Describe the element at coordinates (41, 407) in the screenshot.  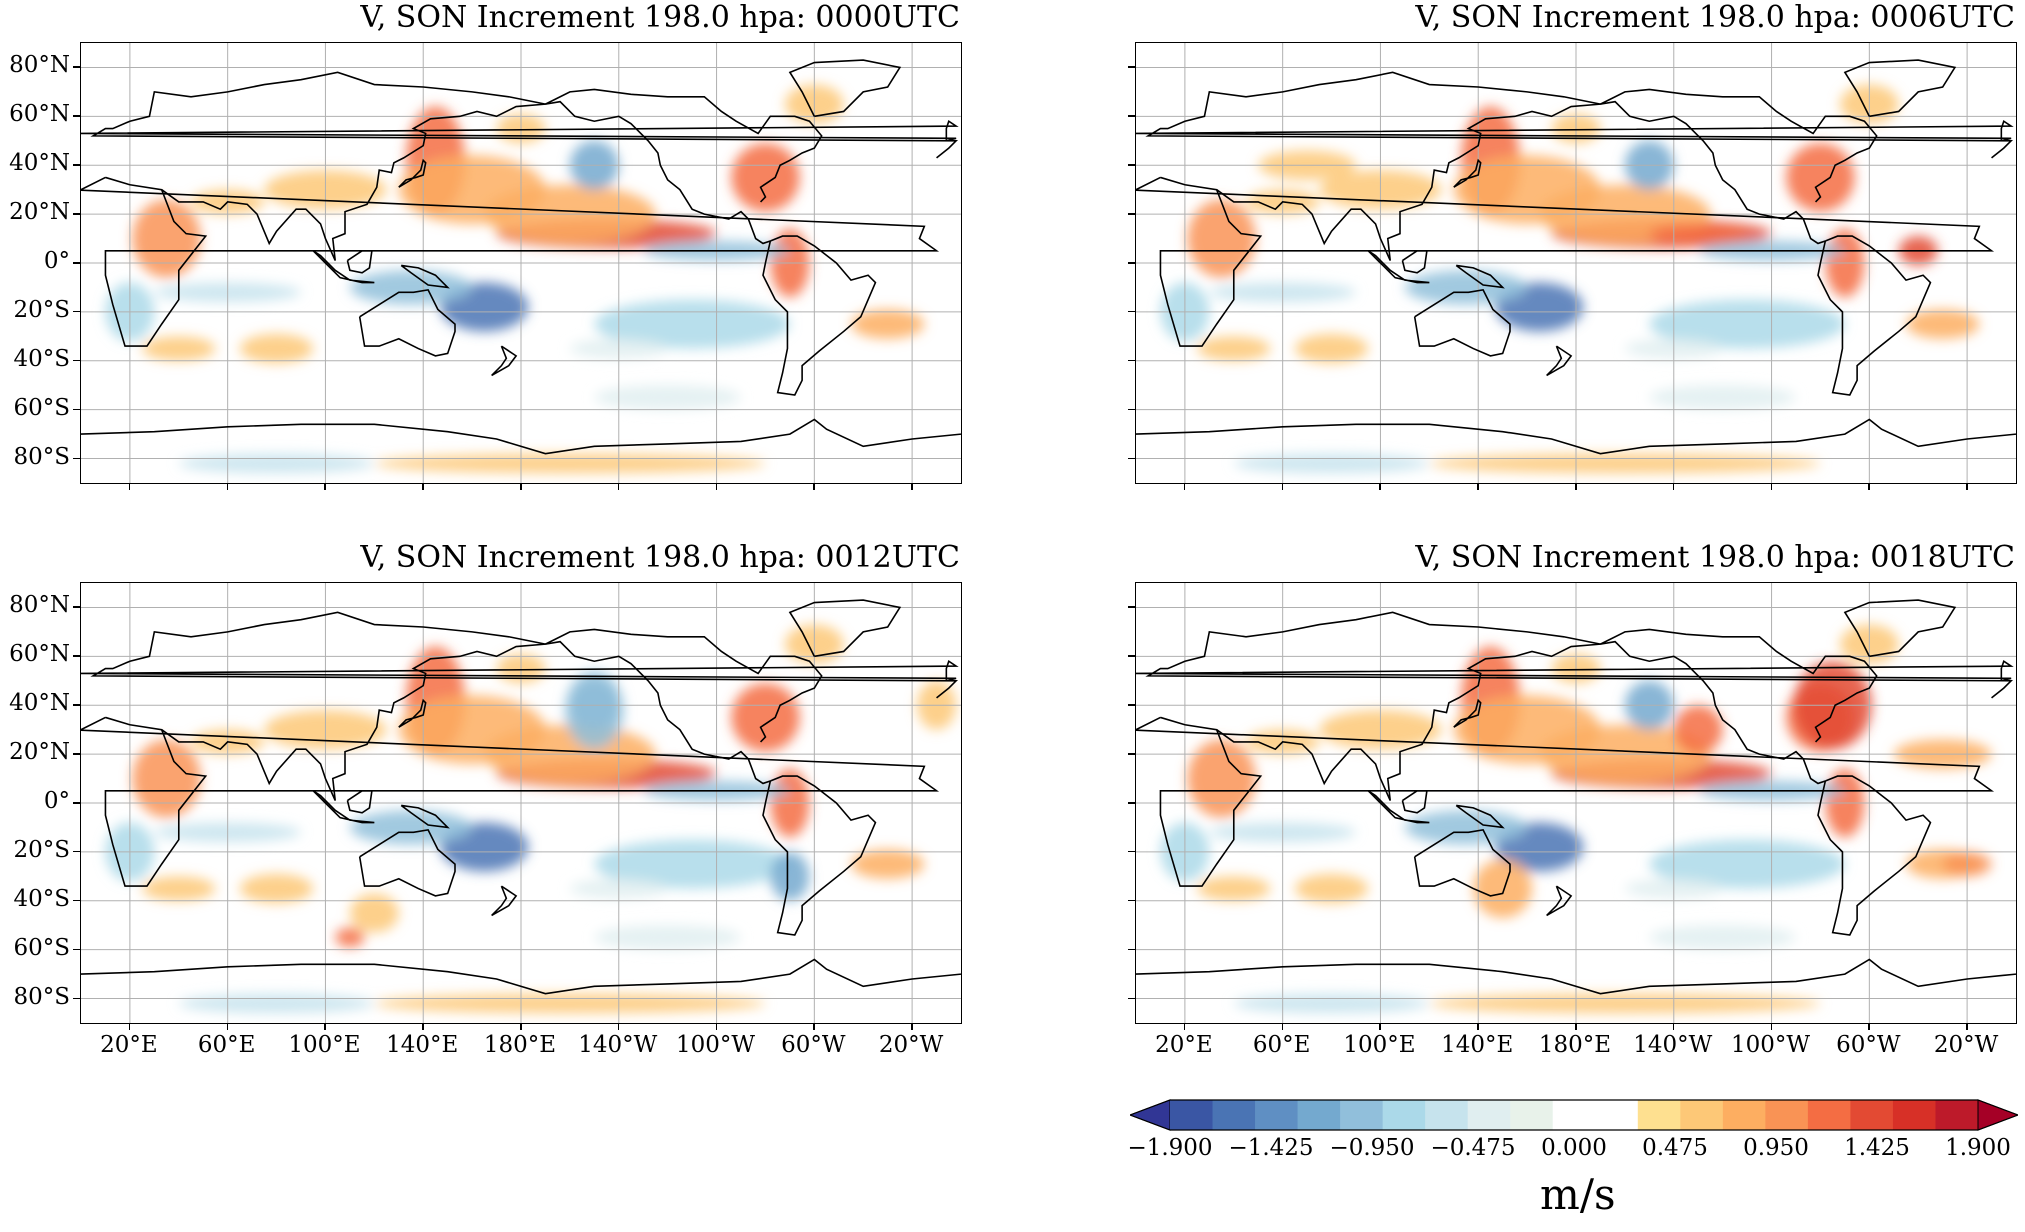
I see `lat-tick-label: 60°S` at that location.